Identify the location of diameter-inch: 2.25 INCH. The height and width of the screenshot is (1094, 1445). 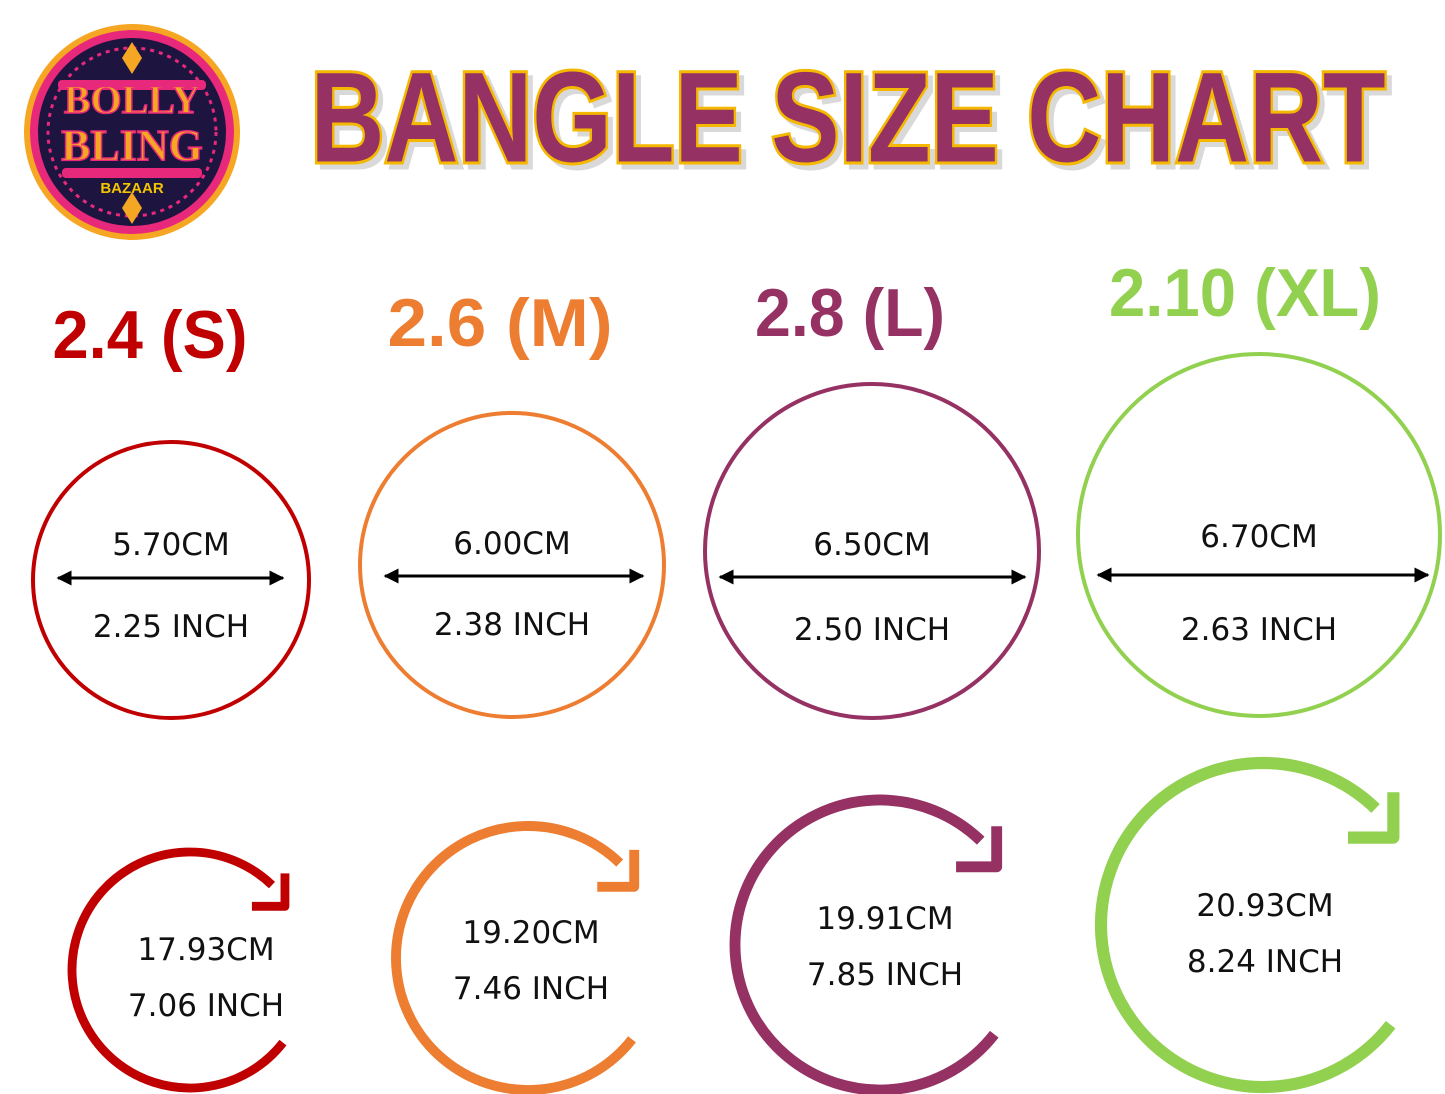
(171, 627).